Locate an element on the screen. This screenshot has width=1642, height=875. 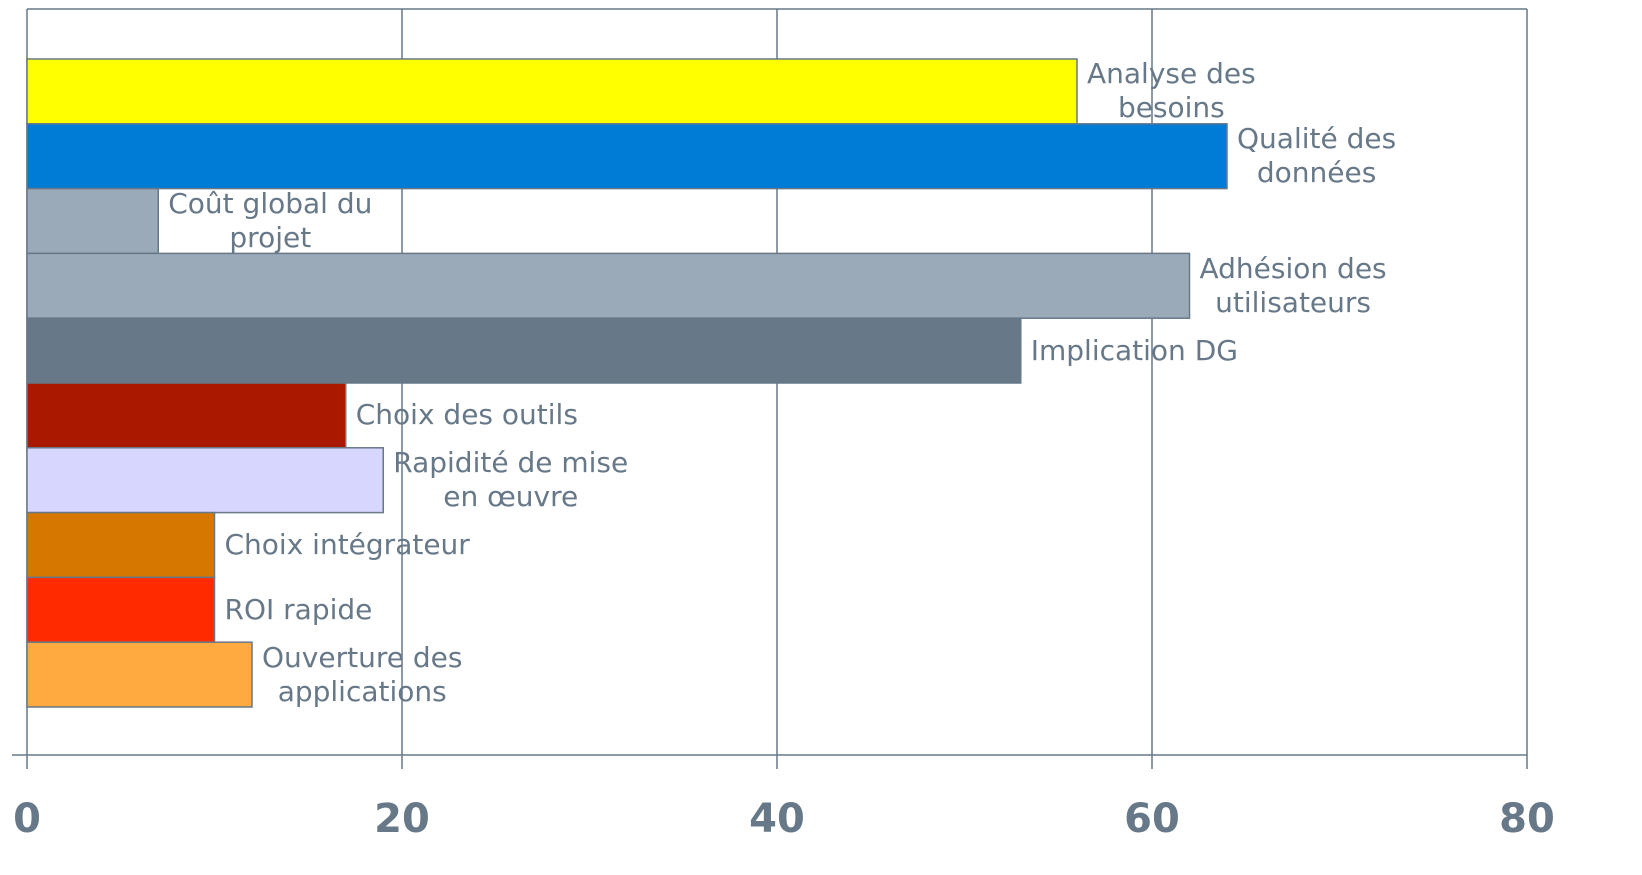
bar-label: Implication DG is located at coordinates (1134, 350).